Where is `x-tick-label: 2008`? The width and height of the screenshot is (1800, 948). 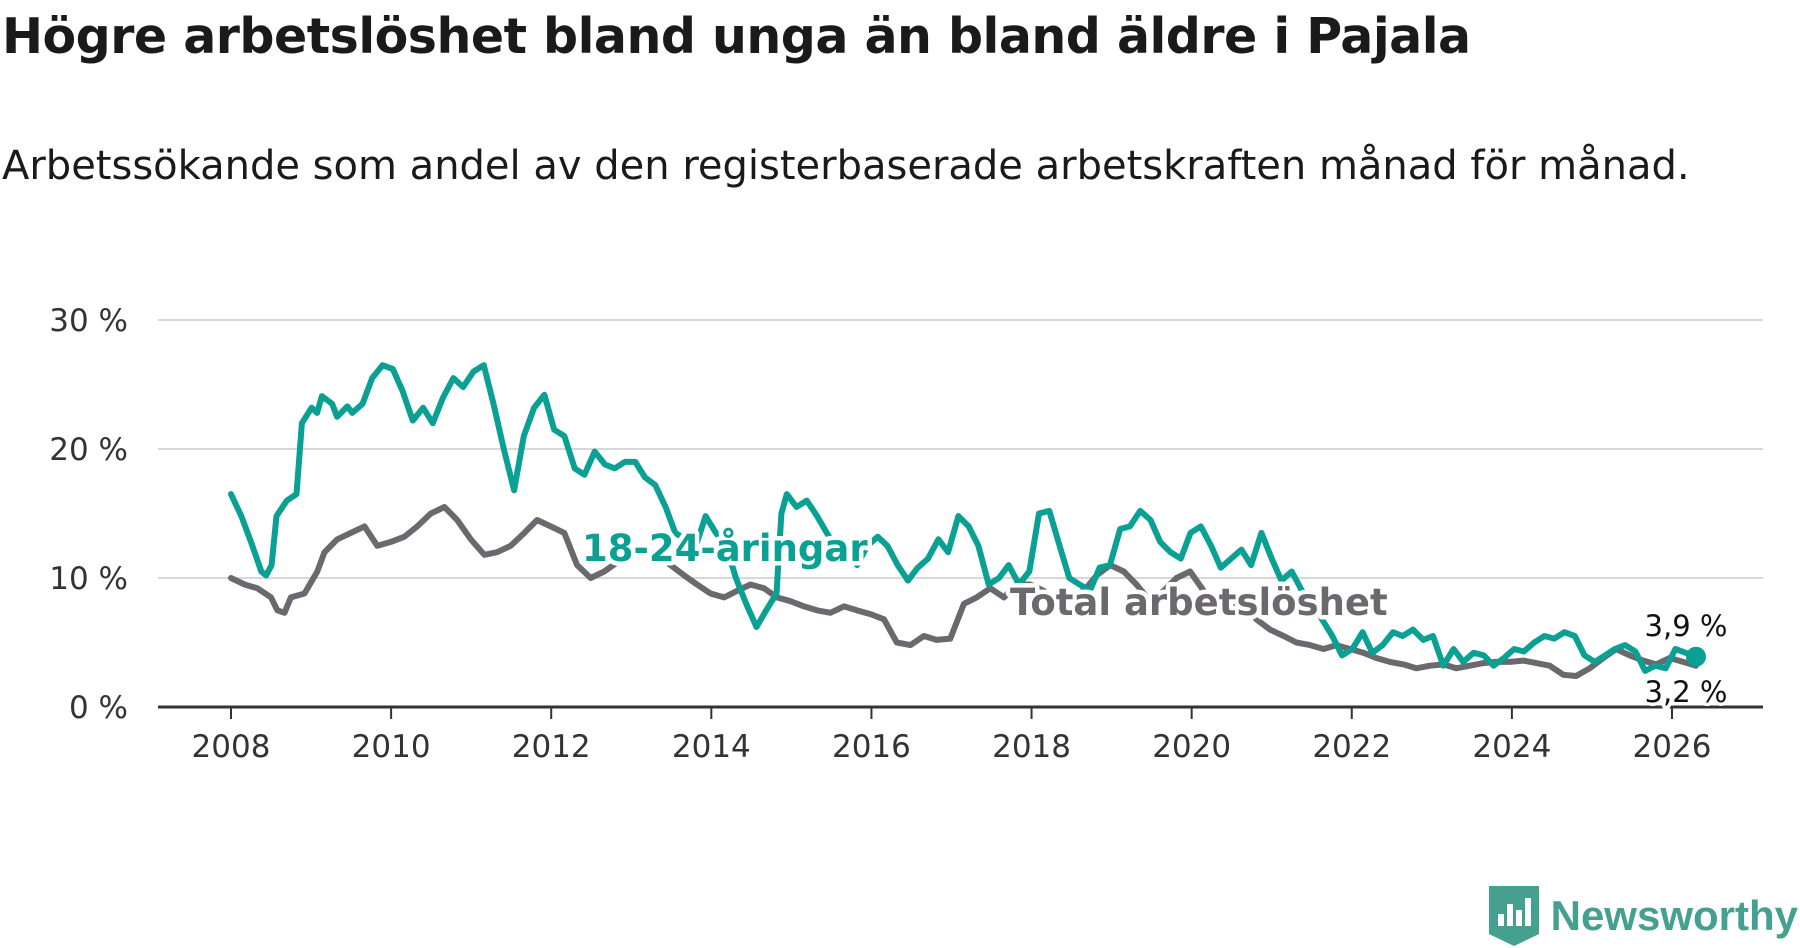 x-tick-label: 2008 is located at coordinates (231, 747).